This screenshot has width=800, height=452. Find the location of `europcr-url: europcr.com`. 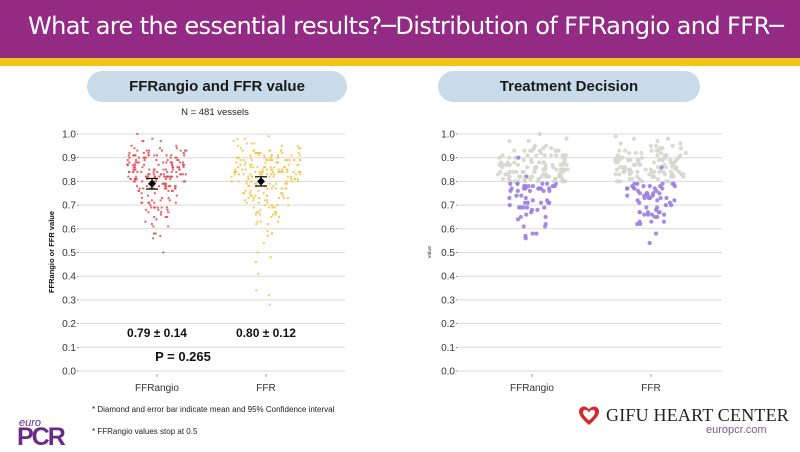

europcr-url: europcr.com is located at coordinates (736, 430).